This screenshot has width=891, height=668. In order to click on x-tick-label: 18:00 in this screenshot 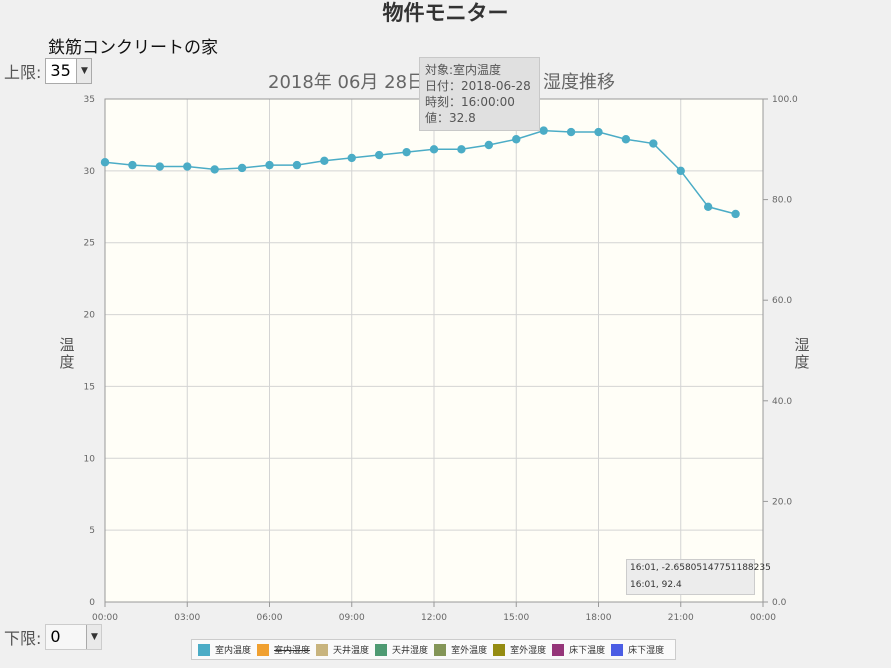, I will do `click(599, 618)`.